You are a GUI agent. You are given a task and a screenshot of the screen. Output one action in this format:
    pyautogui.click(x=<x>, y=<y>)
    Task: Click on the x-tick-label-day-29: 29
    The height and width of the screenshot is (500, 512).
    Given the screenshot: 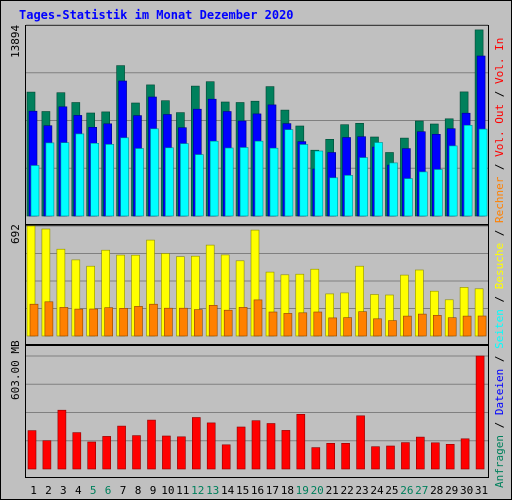 What is the action you would take?
    pyautogui.click(x=451, y=490)
    